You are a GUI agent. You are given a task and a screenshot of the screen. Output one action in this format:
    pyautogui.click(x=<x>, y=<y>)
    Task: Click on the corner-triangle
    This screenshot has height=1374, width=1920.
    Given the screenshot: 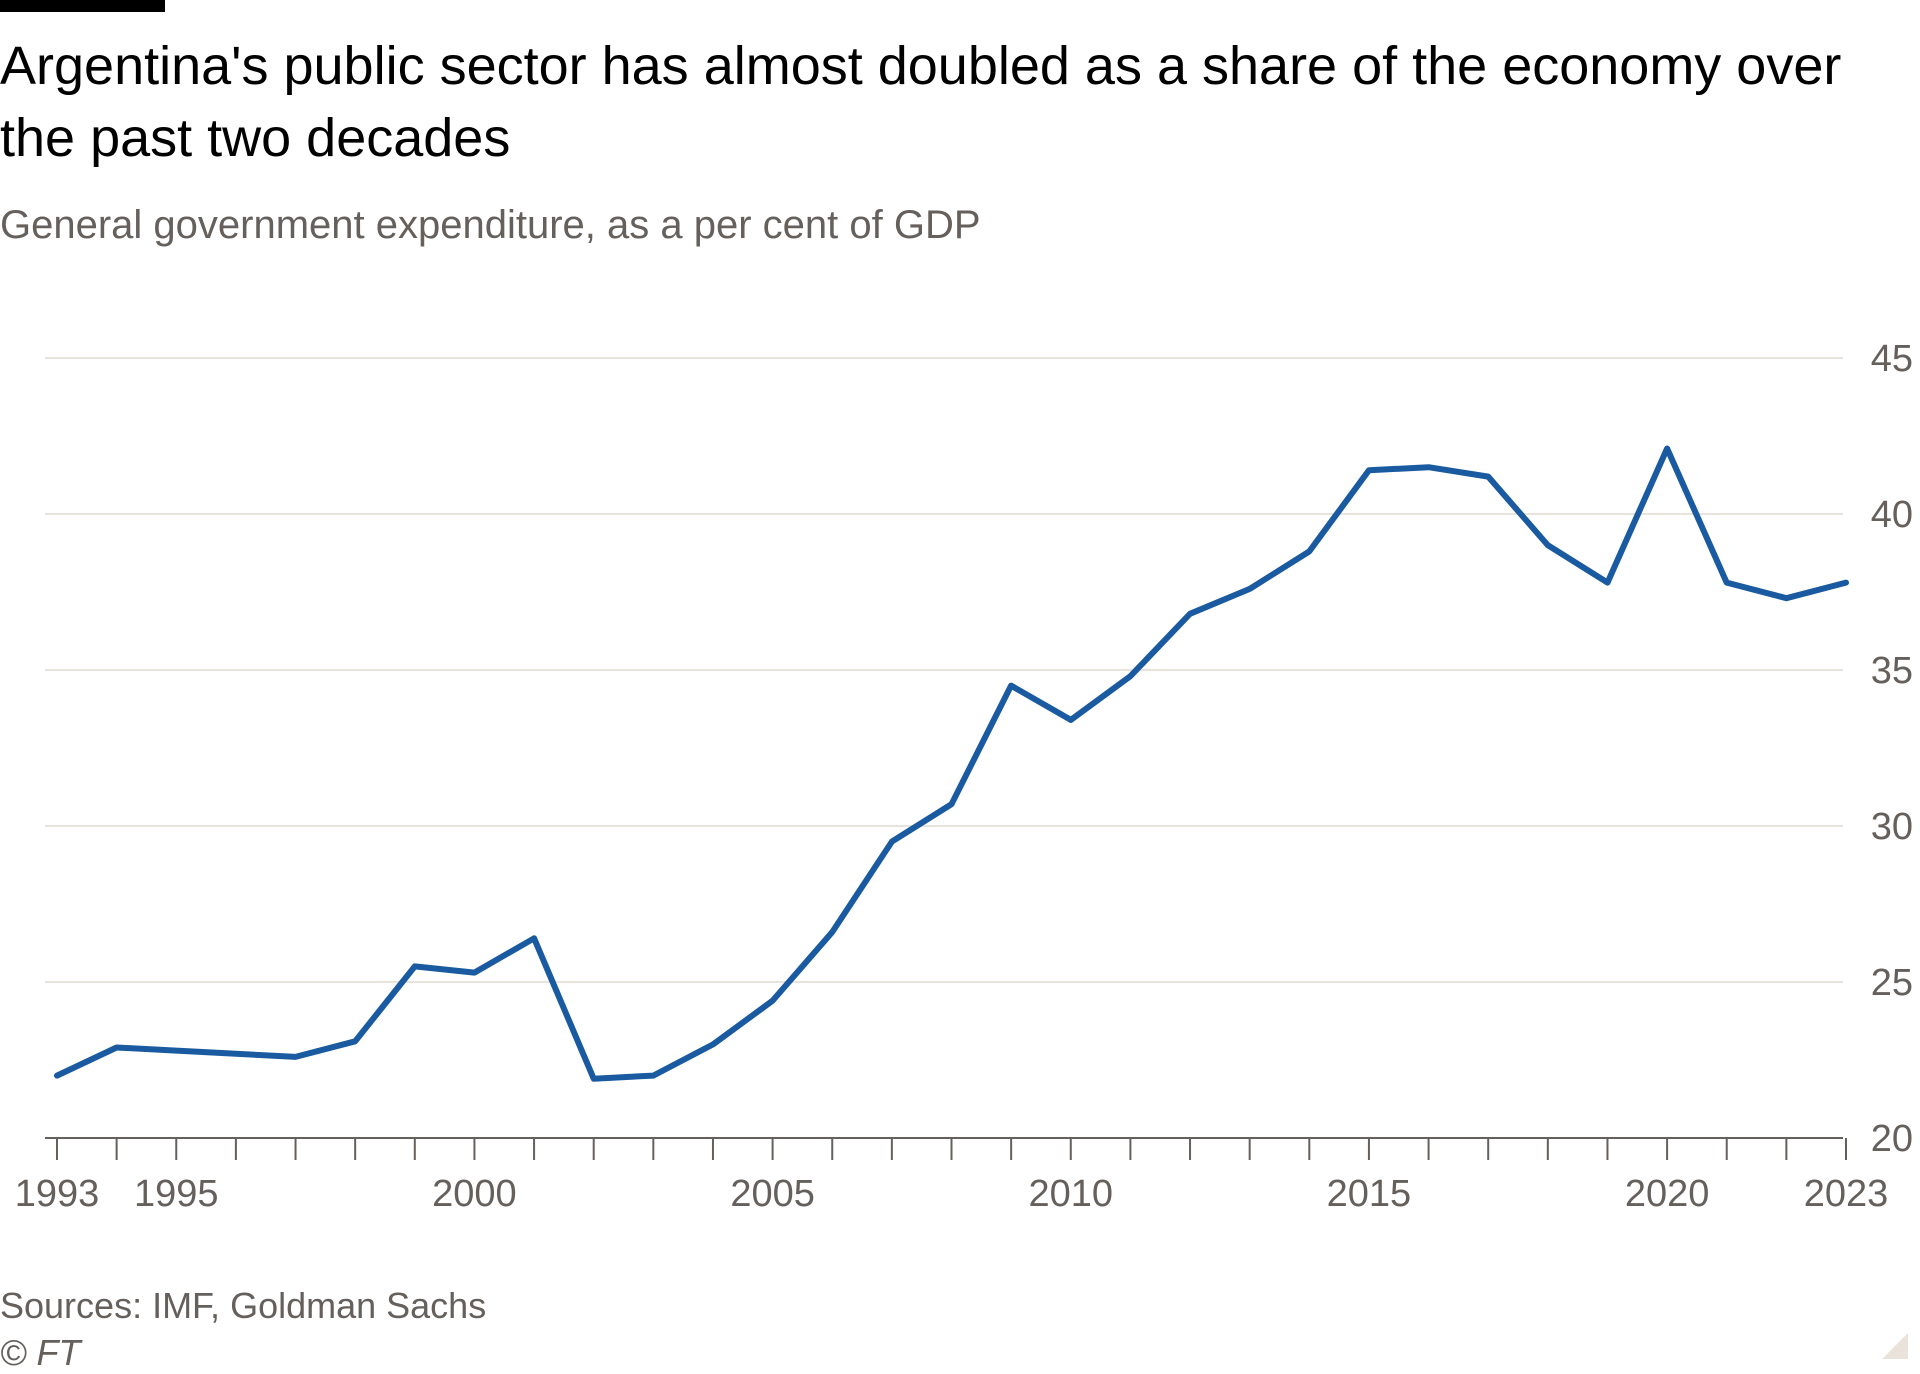 What is the action you would take?
    pyautogui.click(x=1895, y=1346)
    